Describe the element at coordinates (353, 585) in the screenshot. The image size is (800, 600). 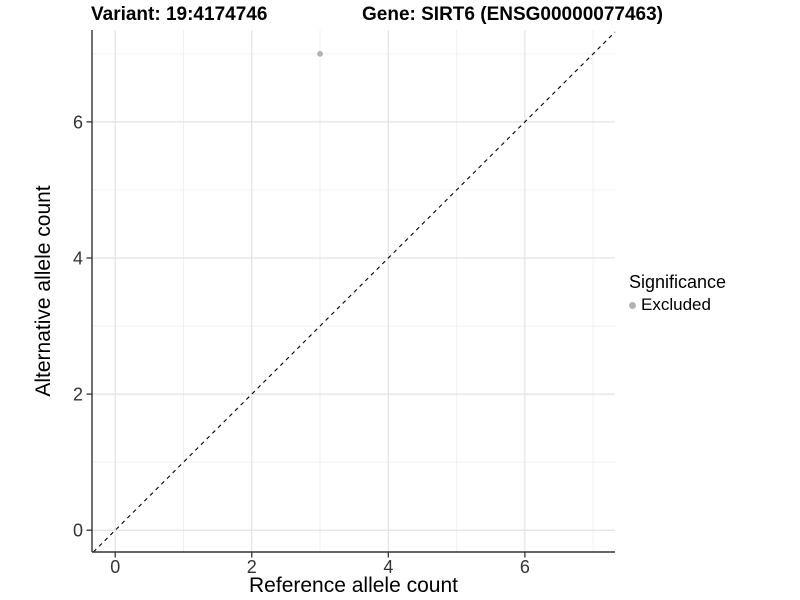
I see `x-axis-title: Reference allele count` at that location.